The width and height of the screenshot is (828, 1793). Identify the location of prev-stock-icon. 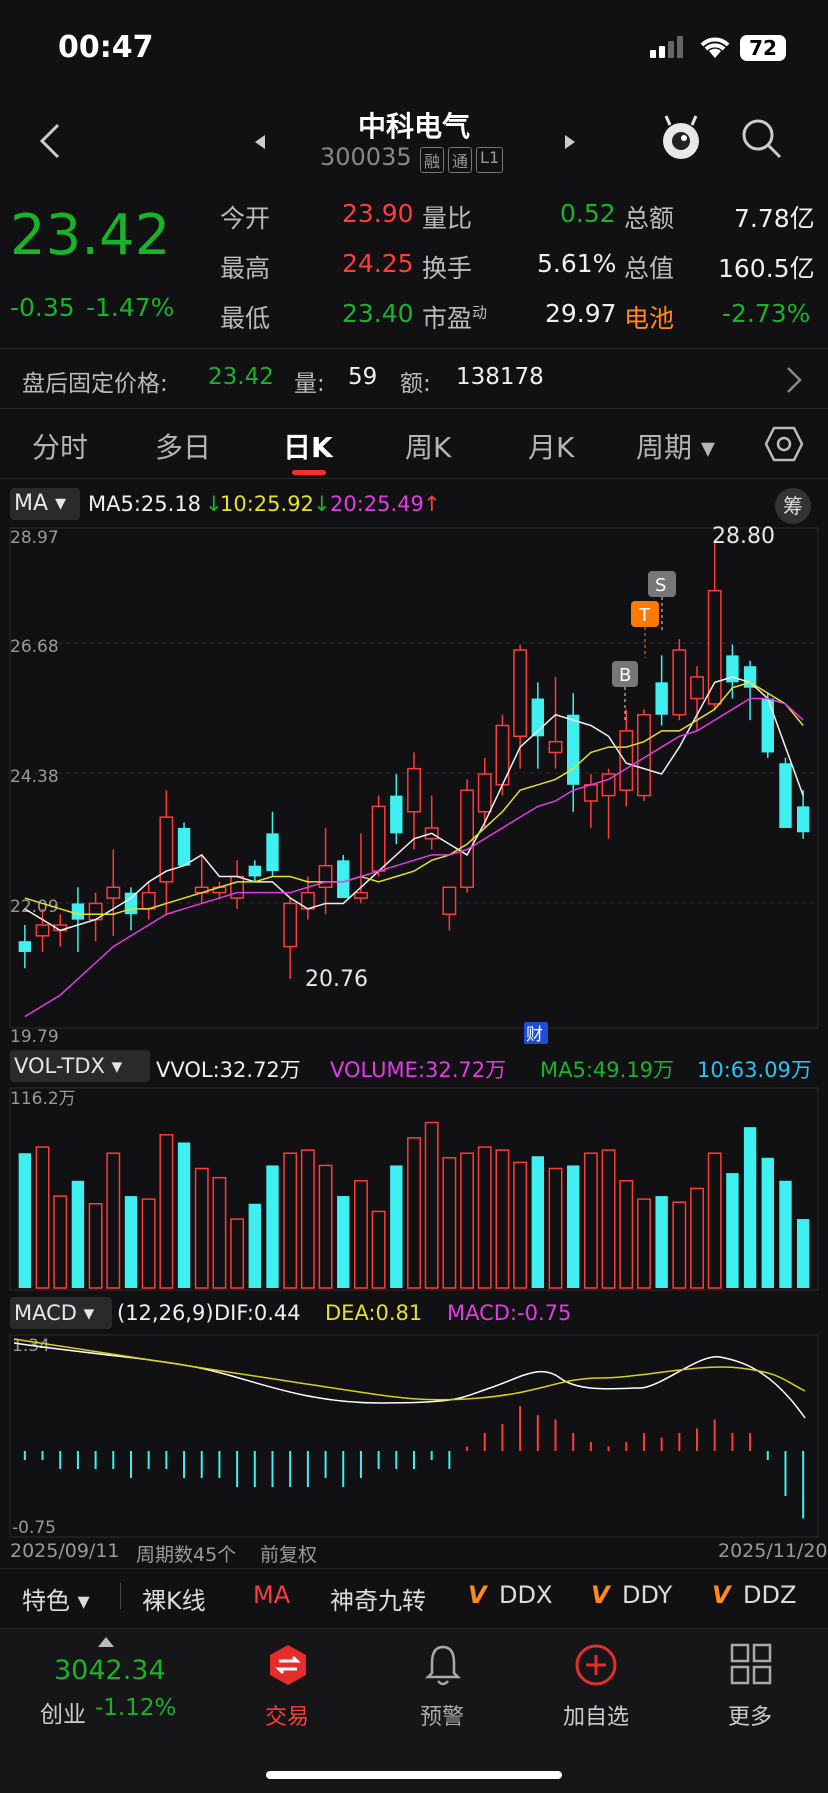
(261, 142).